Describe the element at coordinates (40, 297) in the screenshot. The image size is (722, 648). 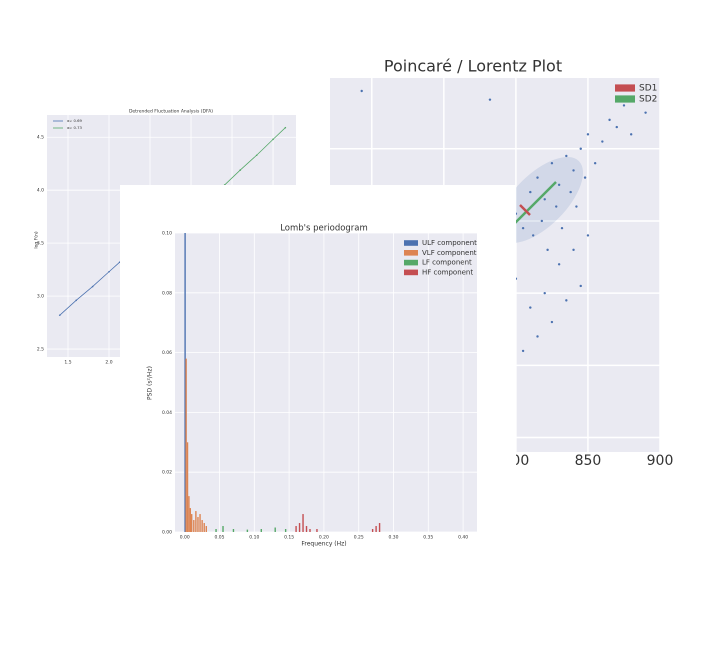
I see `y-tick-label: 3.0` at that location.